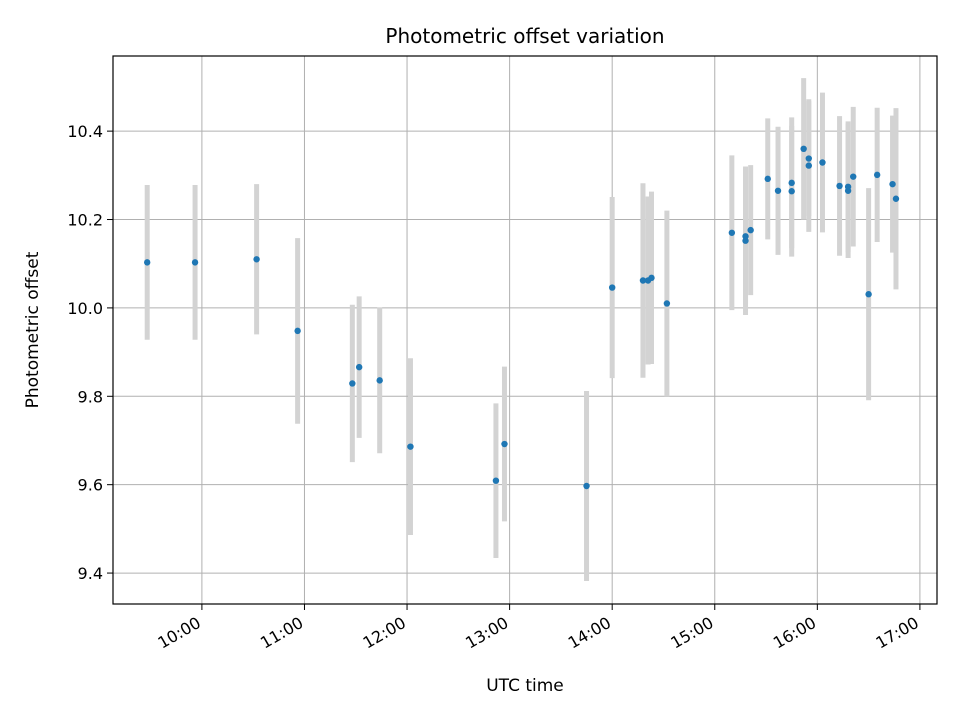 This screenshot has width=960, height=720. What do you see at coordinates (33, 329) in the screenshot?
I see `y-axis-title: Photometric offset` at bounding box center [33, 329].